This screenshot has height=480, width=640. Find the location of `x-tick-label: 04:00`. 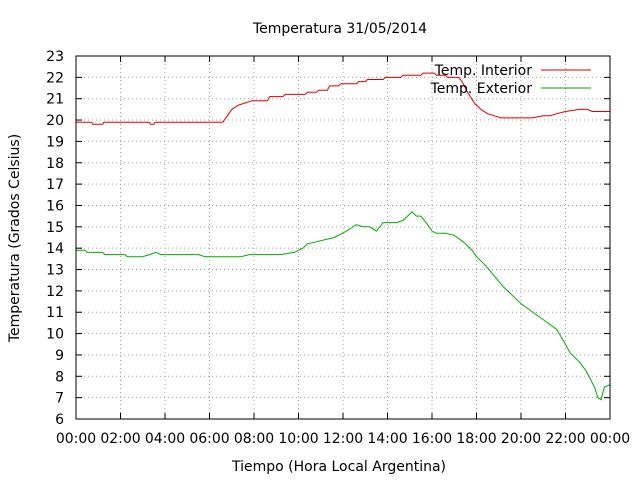

x-tick-label: 04:00 is located at coordinates (165, 439).